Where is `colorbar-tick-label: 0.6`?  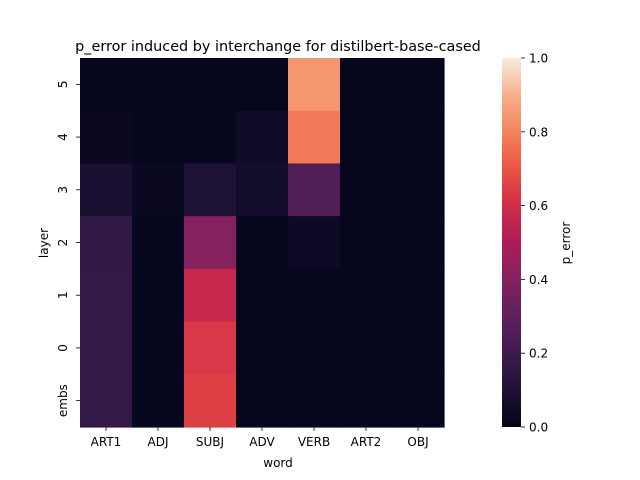 colorbar-tick-label: 0.6 is located at coordinates (538, 206).